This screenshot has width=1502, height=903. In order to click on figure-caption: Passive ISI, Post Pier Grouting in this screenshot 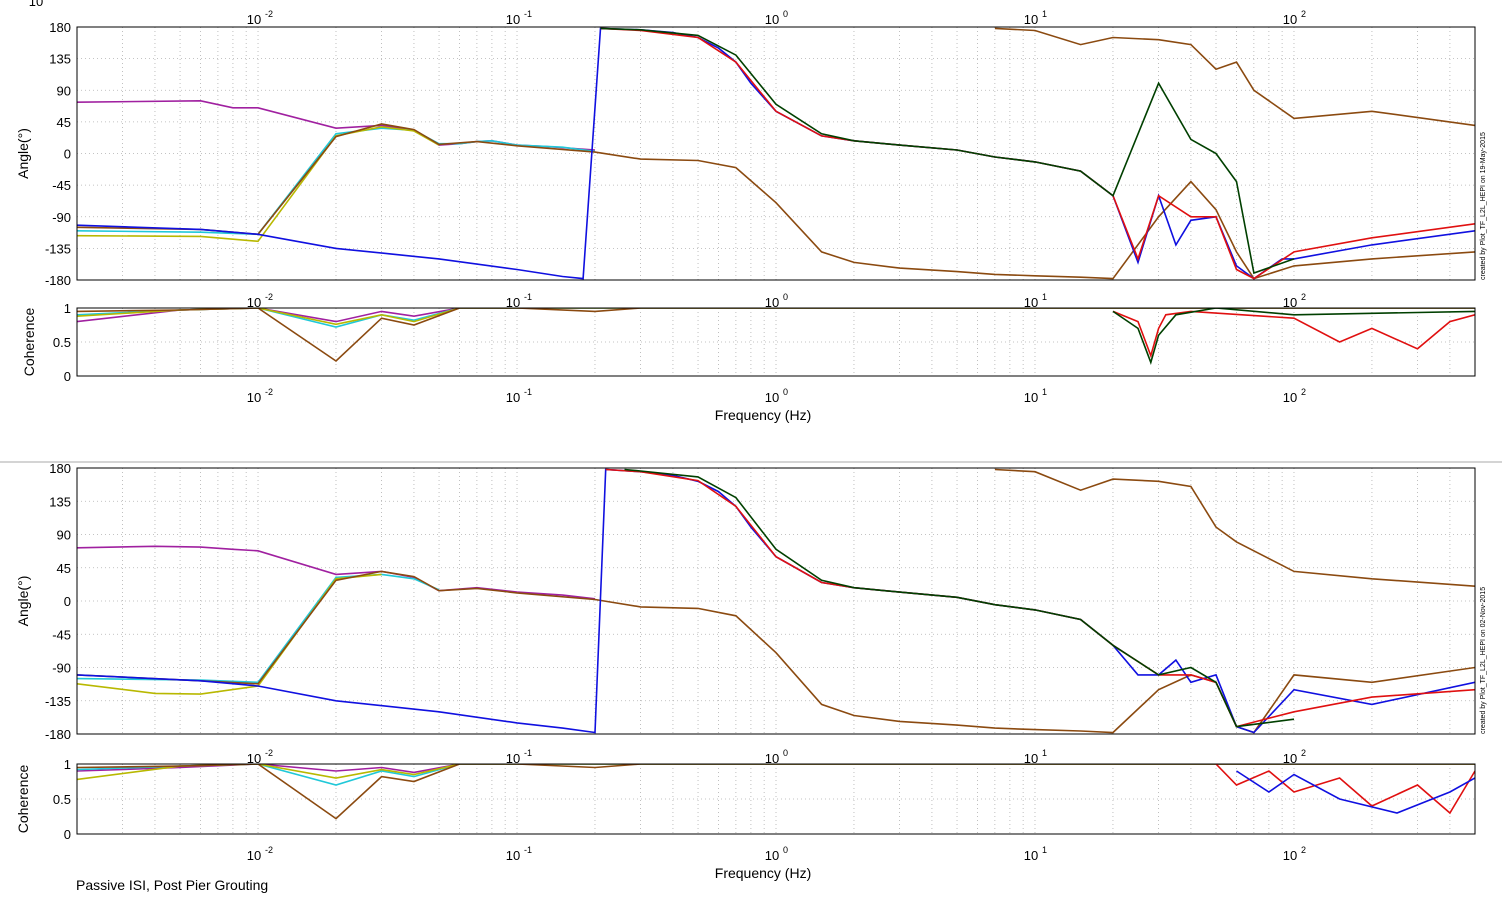, I will do `click(172, 885)`.